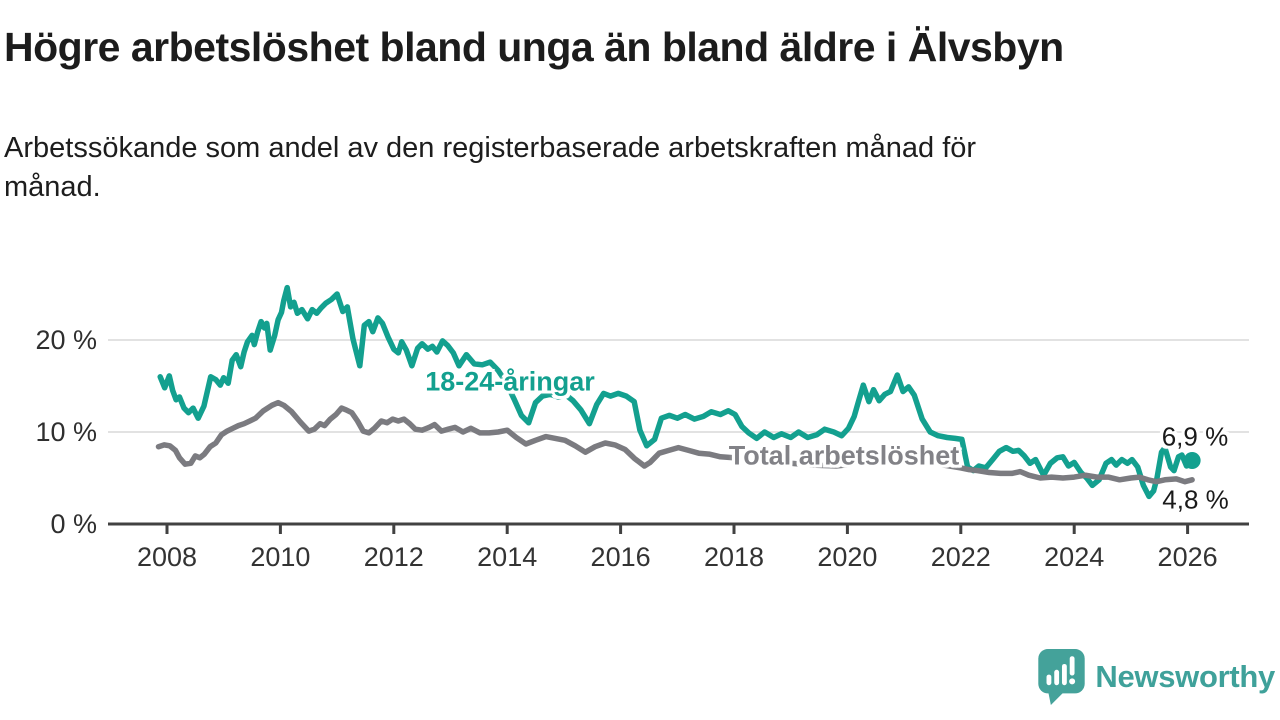 Image resolution: width=1280 pixels, height=720 pixels. What do you see at coordinates (66, 432) in the screenshot?
I see `y-axis-tick-label: 10 %` at bounding box center [66, 432].